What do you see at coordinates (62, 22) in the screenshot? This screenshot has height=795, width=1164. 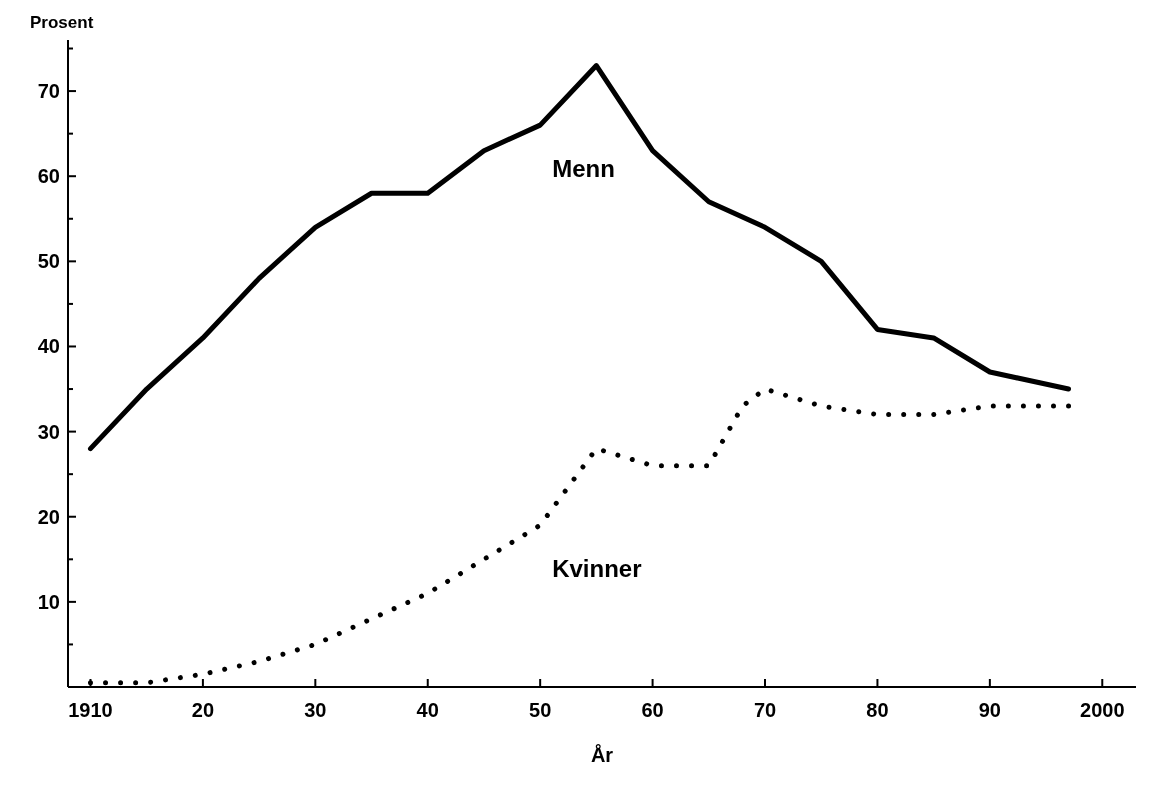 I see `y-axis-title: Prosent` at bounding box center [62, 22].